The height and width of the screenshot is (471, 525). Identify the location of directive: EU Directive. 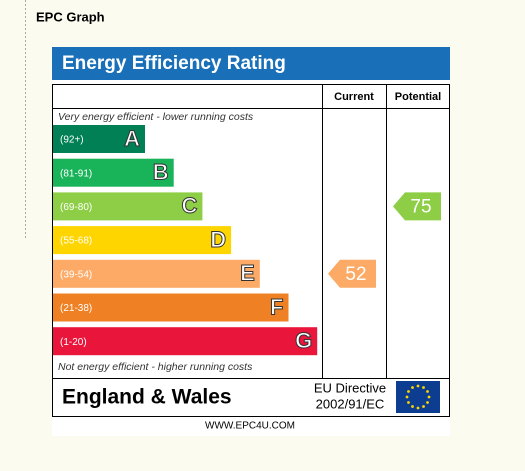
(350, 387).